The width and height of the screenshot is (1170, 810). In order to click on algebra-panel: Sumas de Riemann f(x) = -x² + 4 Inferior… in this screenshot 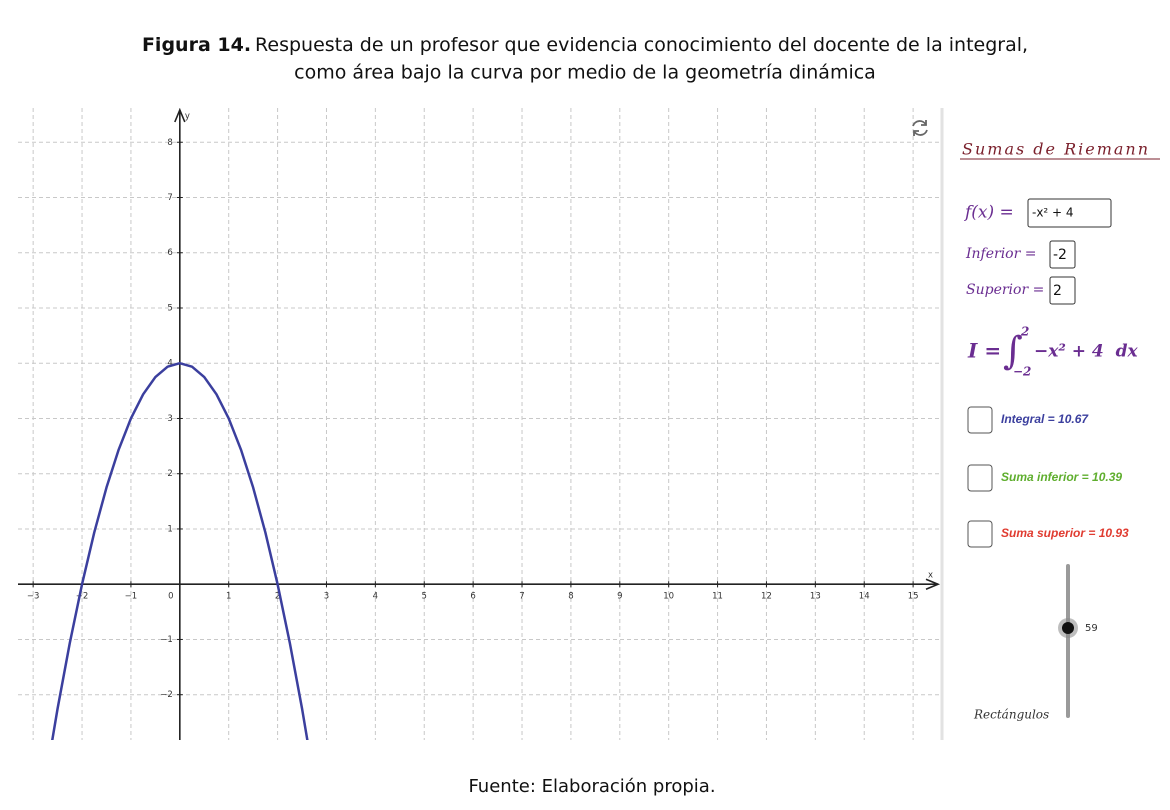, I will do `click(1060, 431)`.